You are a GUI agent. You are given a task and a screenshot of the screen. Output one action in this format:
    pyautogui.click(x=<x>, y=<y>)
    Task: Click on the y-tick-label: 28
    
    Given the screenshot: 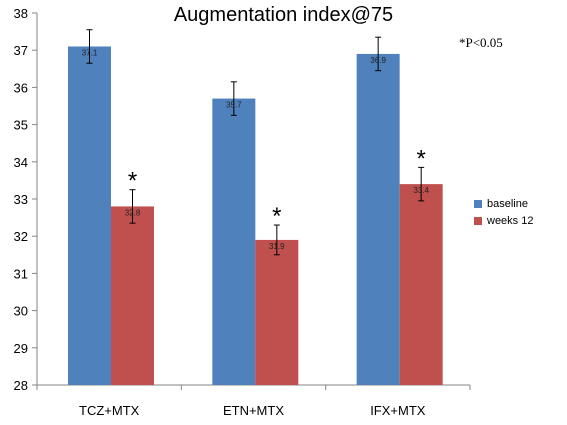 What is the action you would take?
    pyautogui.click(x=21, y=385)
    